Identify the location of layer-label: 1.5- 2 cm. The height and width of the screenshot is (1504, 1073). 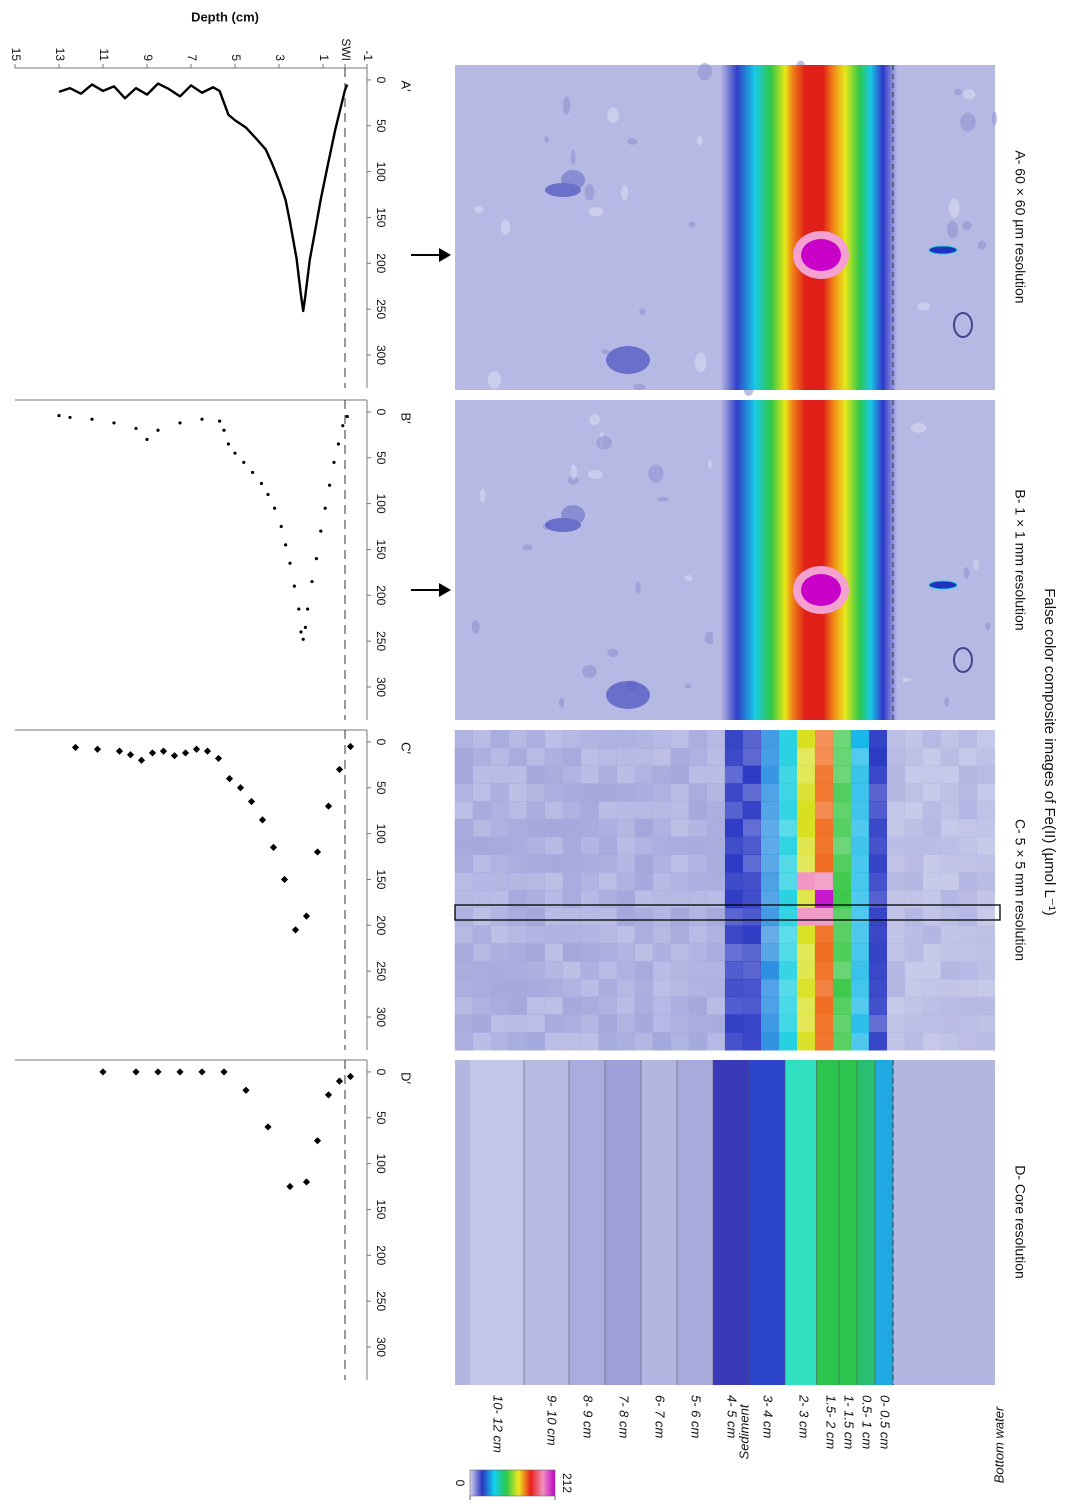
(831, 1422).